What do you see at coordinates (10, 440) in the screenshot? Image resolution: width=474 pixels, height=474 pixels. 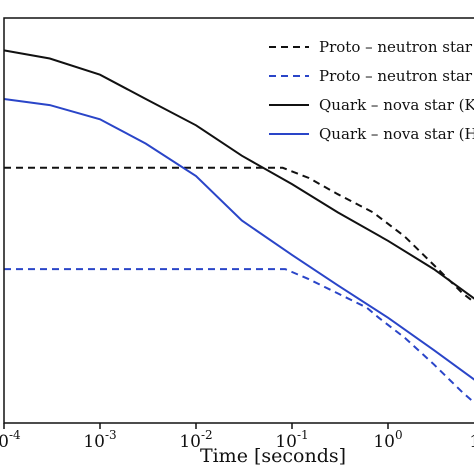 I see `x-tick-label-1: 10-4` at bounding box center [10, 440].